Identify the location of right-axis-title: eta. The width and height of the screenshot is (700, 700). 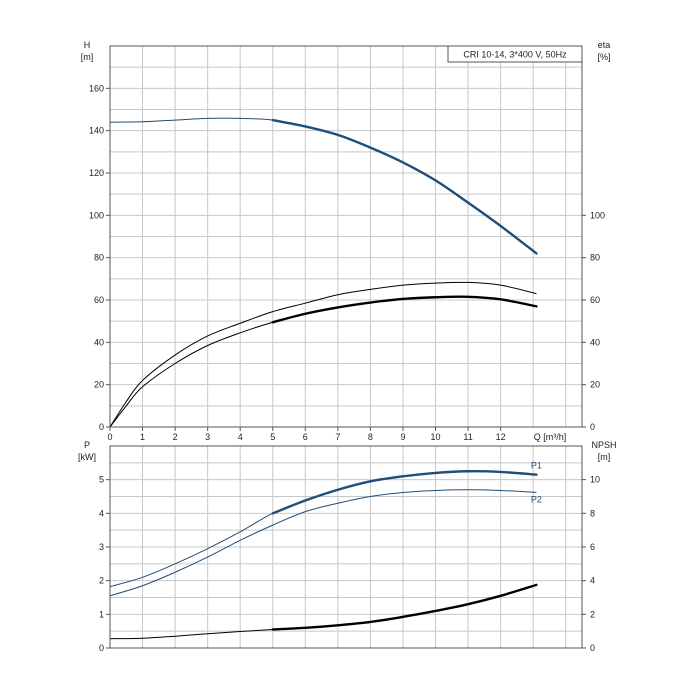
(604, 45).